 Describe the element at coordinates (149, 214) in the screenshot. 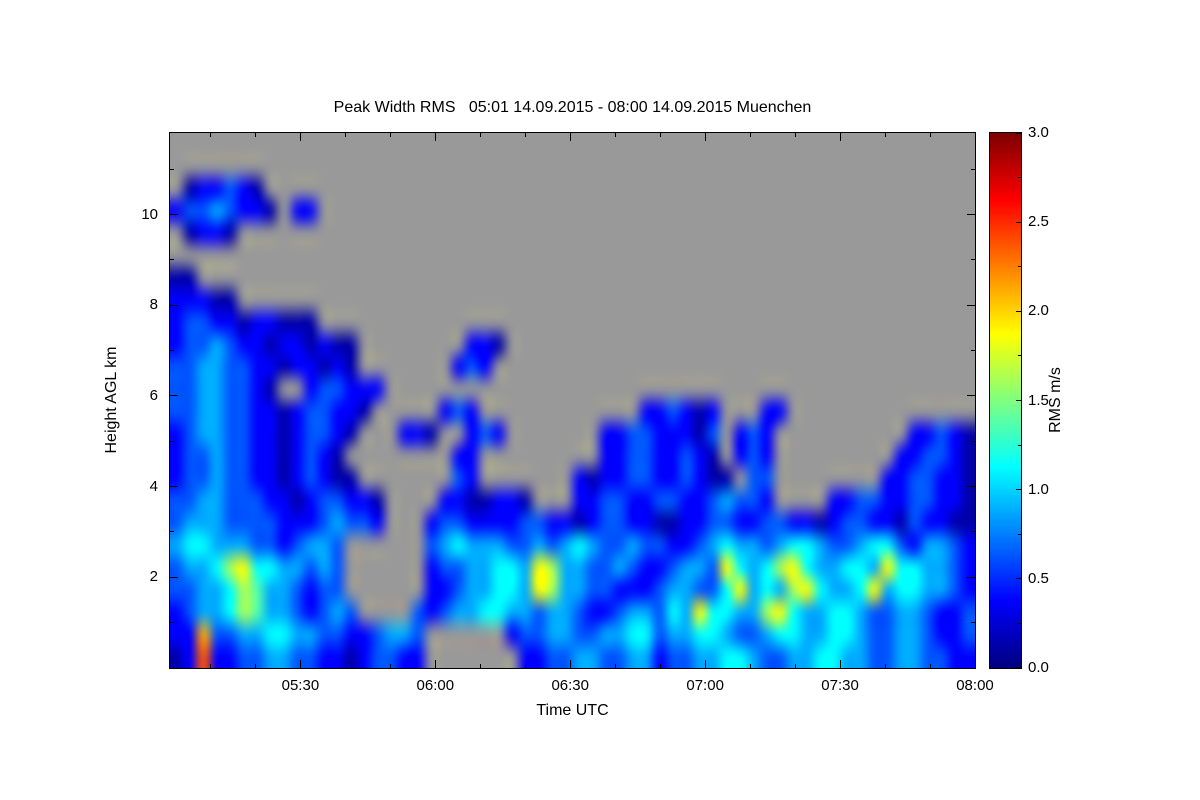

I see `y-tick-label: 10` at that location.